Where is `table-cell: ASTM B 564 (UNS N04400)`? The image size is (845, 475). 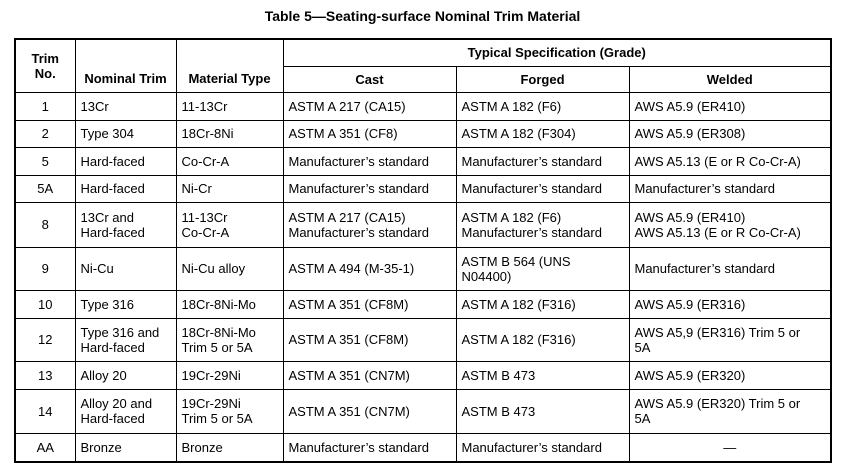 table-cell: ASTM B 564 (UNS N04400) is located at coordinates (542, 268).